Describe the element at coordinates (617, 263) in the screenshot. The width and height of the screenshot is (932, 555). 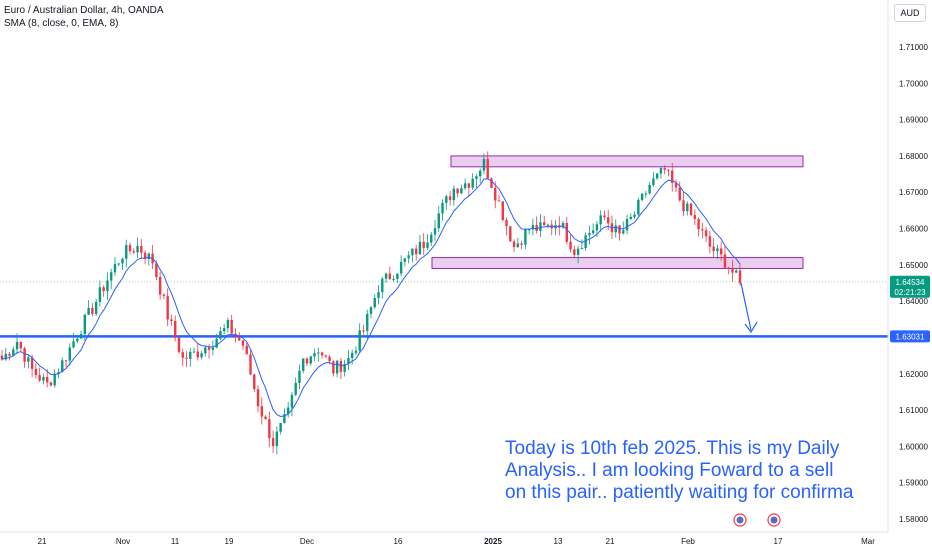
I see `support-zone` at that location.